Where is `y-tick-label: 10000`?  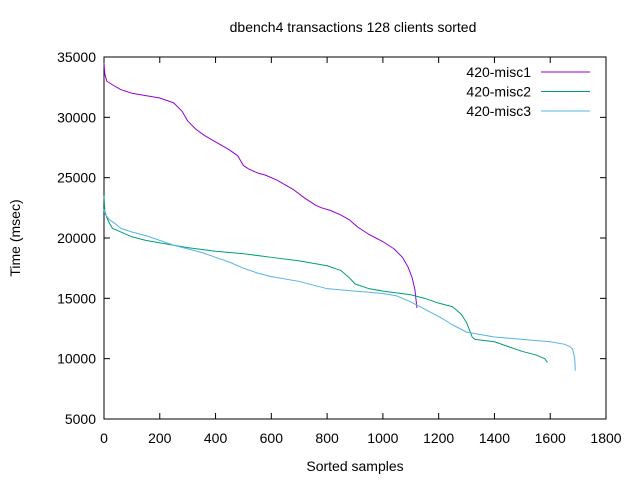 y-tick-label: 10000 is located at coordinates (76, 359).